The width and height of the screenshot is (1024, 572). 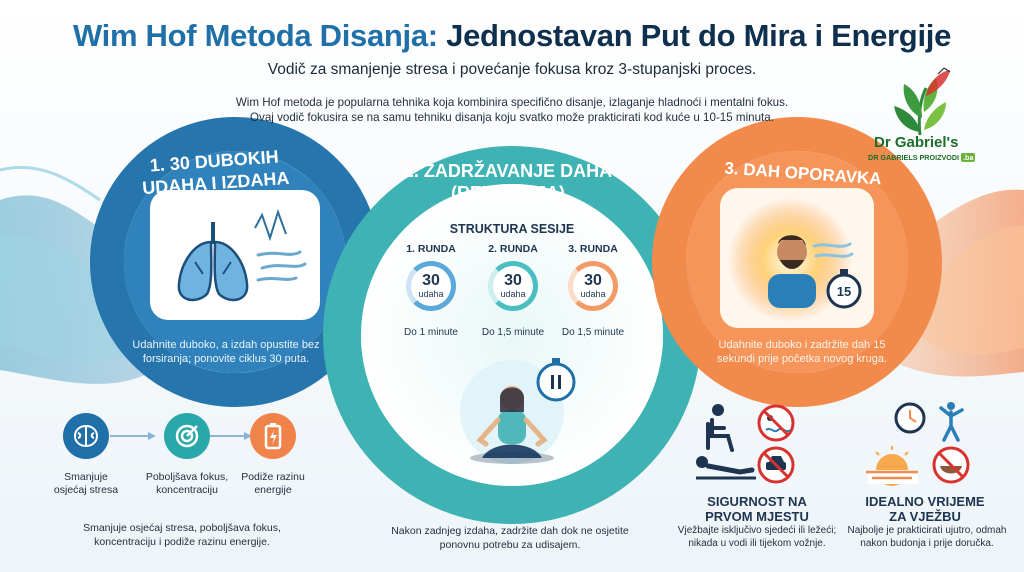 I want to click on round-2-time: Do 1,5 minute, so click(x=513, y=332).